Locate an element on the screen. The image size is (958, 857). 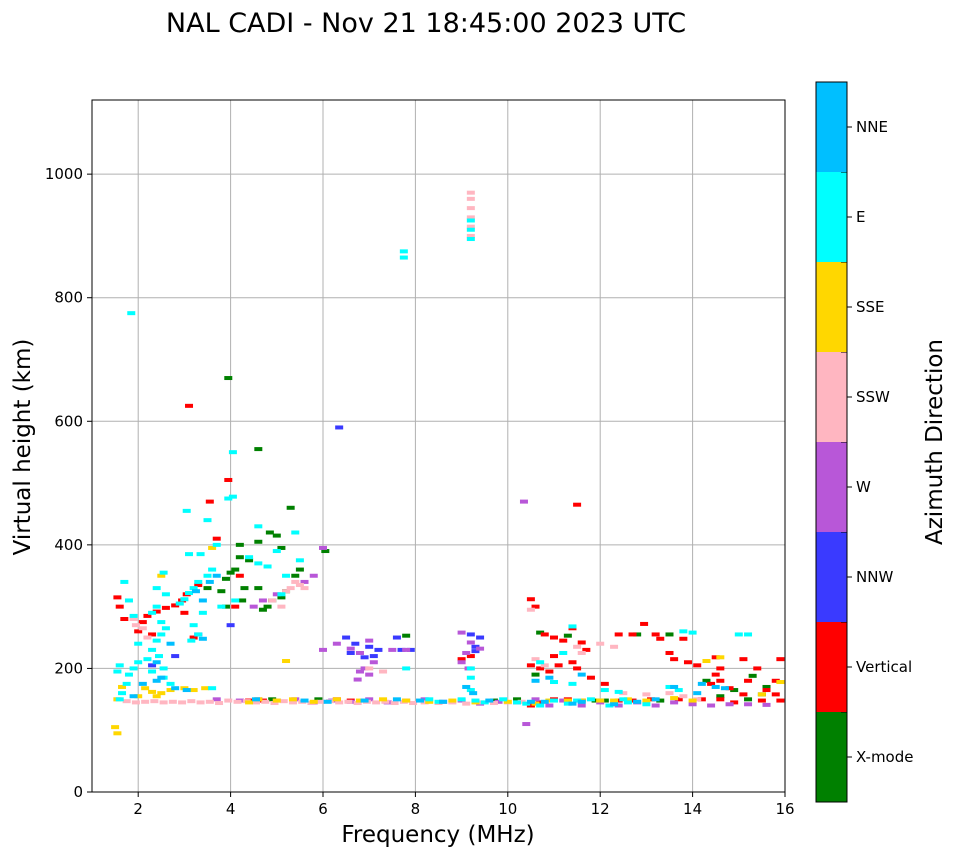
colorbar-segment-vertical is located at coordinates (831, 667).